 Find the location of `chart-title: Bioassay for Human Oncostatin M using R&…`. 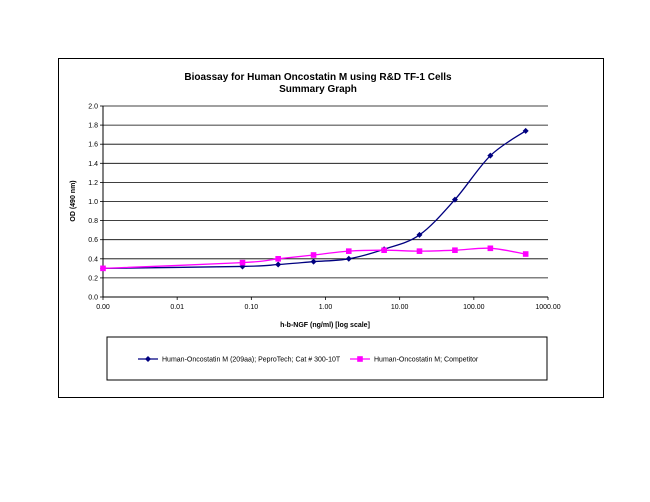

chart-title: Bioassay for Human Oncostatin M using R&… is located at coordinates (318, 77).